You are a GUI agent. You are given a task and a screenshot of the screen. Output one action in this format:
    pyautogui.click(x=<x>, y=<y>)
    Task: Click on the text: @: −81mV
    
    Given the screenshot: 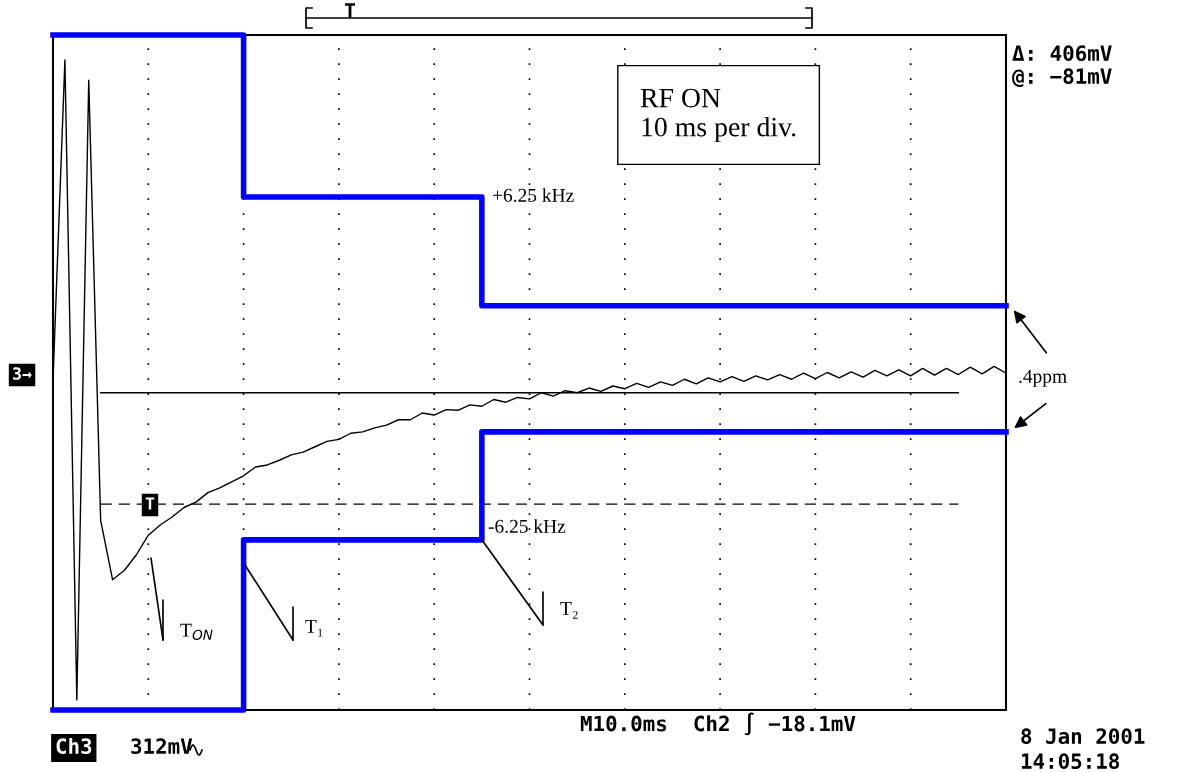 What is the action you would take?
    pyautogui.click(x=1062, y=77)
    